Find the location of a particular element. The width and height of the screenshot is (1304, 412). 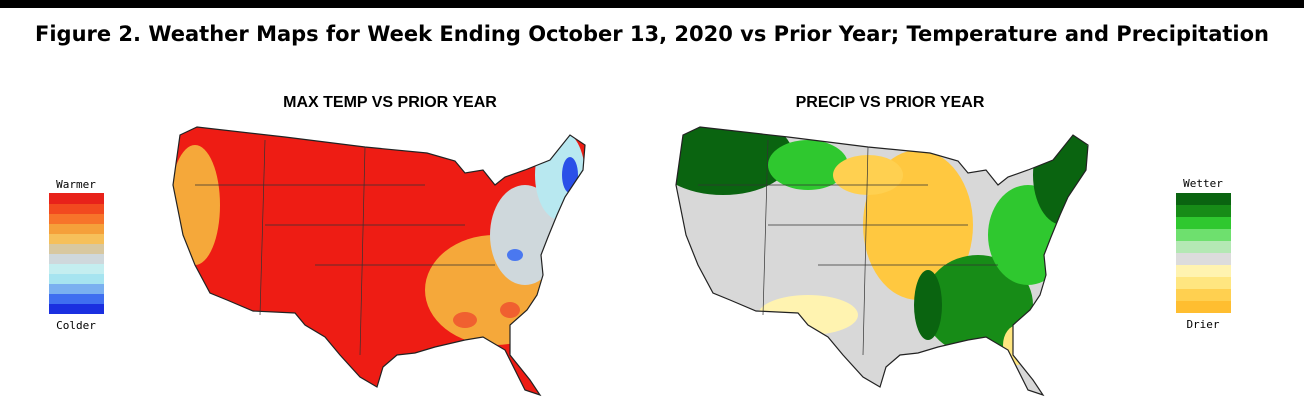

map-title: PRECIP VS PRIOR YEAR is located at coordinates (890, 102).